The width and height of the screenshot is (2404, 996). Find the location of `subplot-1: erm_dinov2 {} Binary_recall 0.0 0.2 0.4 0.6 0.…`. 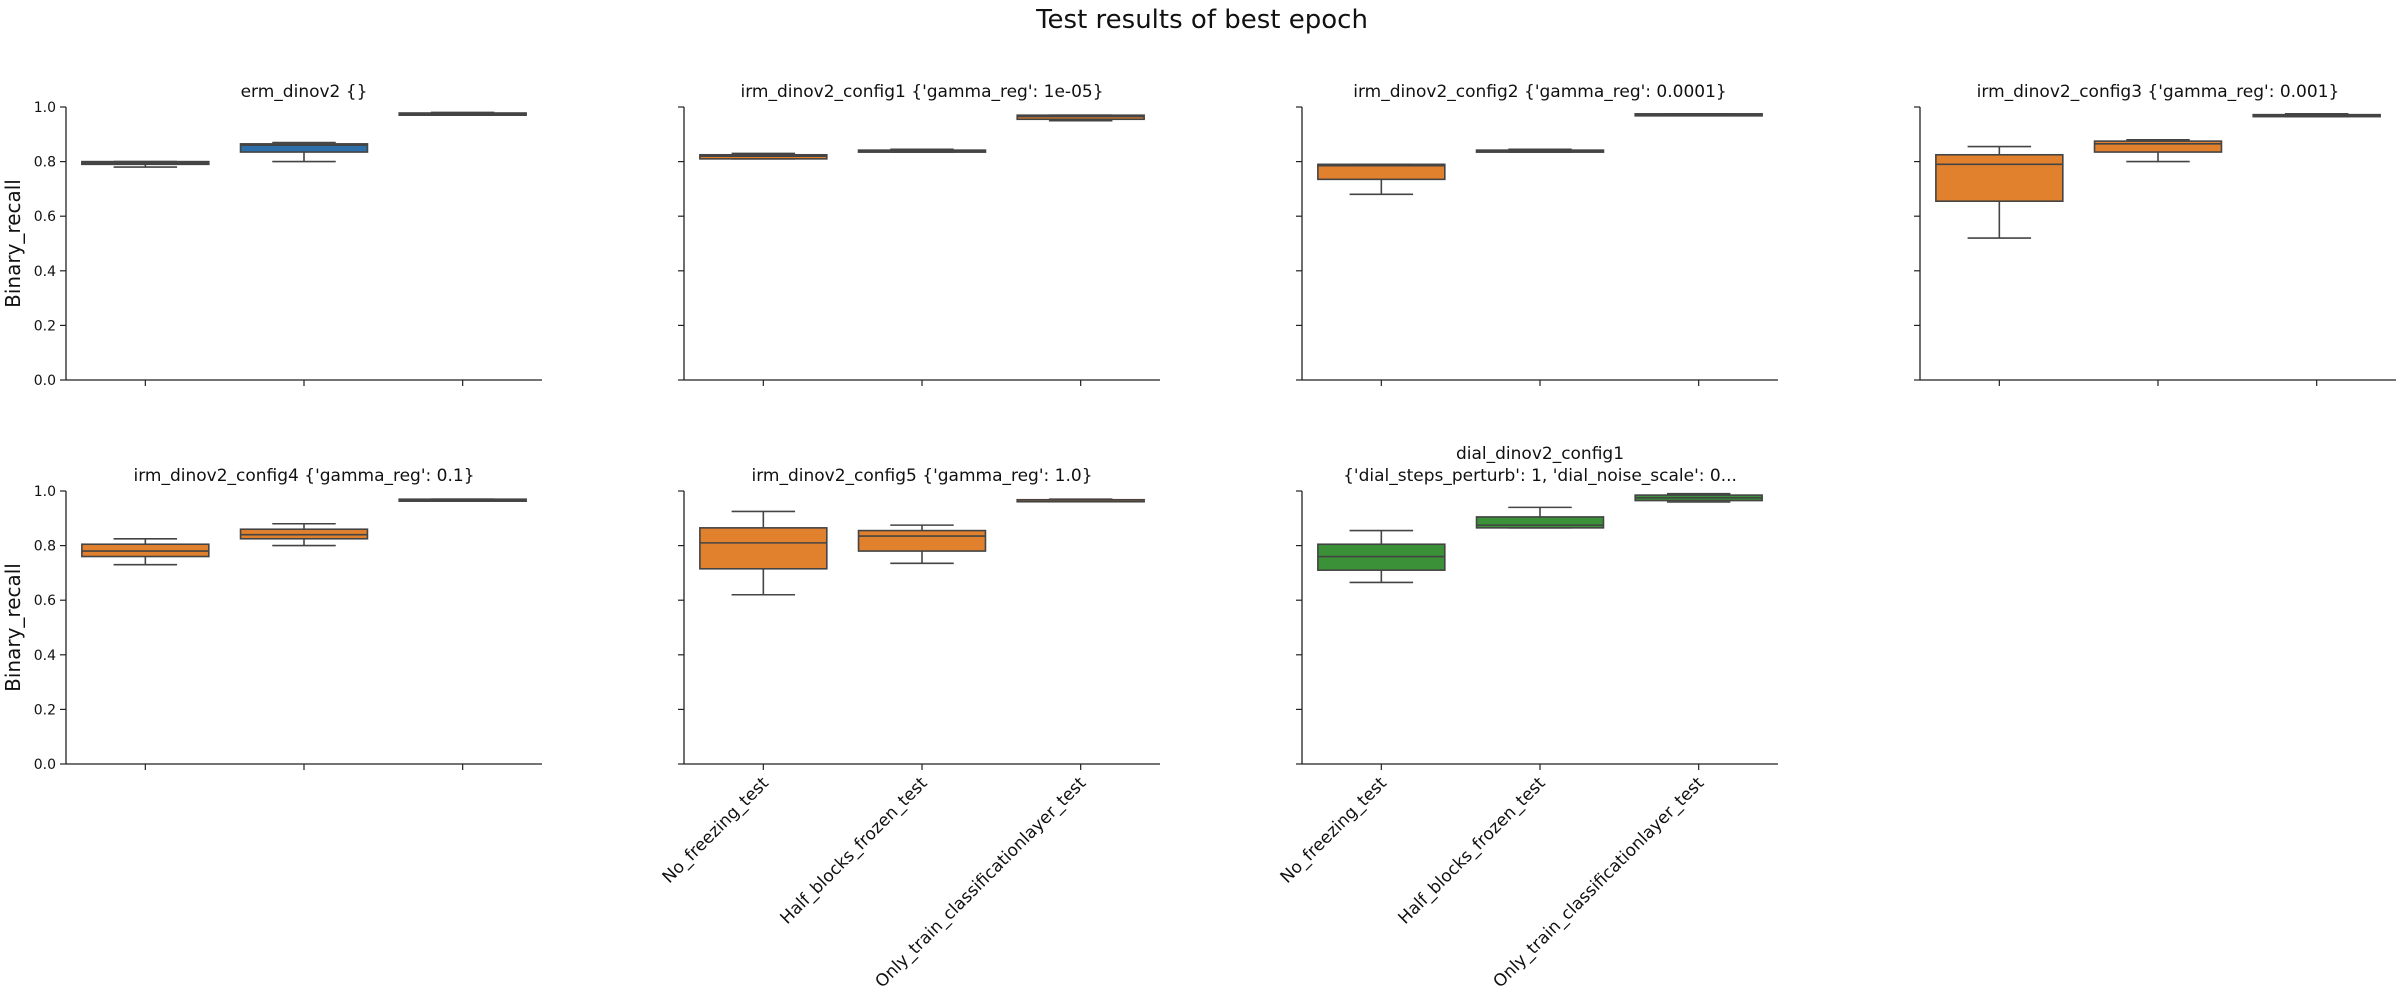

subplot-1: erm_dinov2 {} Binary_recall 0.0 0.2 0.4 0.6 0.… is located at coordinates (271, 235).